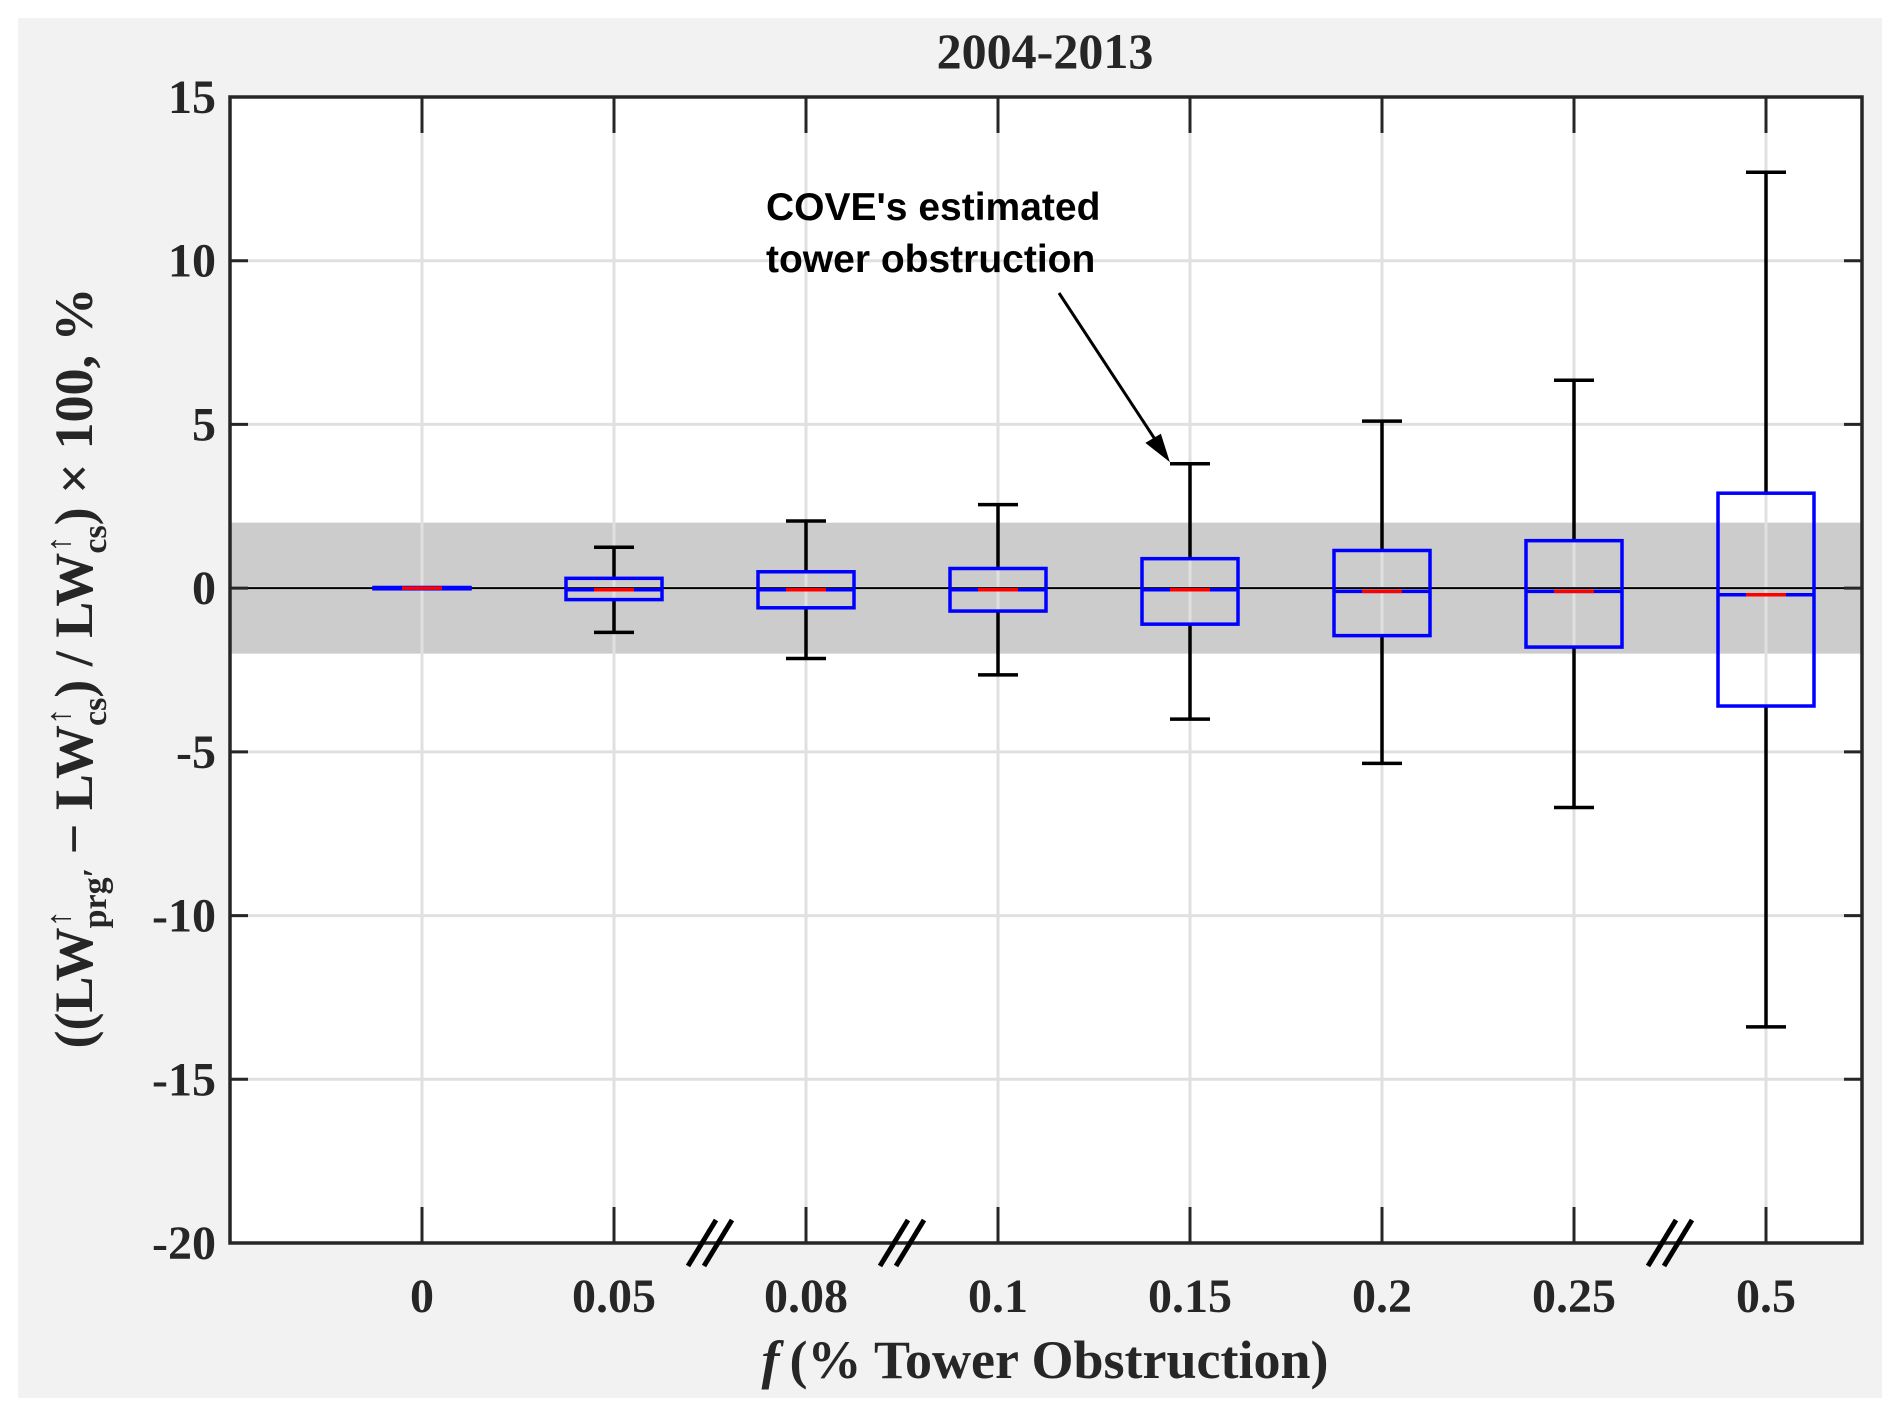  I want to click on x-tick-label: 0.2, so click(1382, 1296).